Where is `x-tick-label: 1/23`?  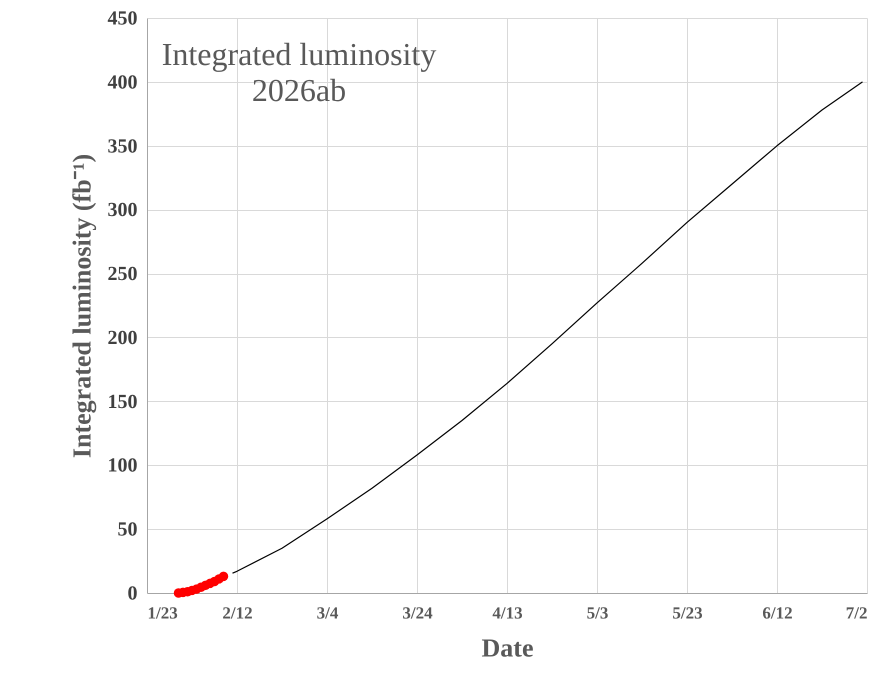 x-tick-label: 1/23 is located at coordinates (163, 613).